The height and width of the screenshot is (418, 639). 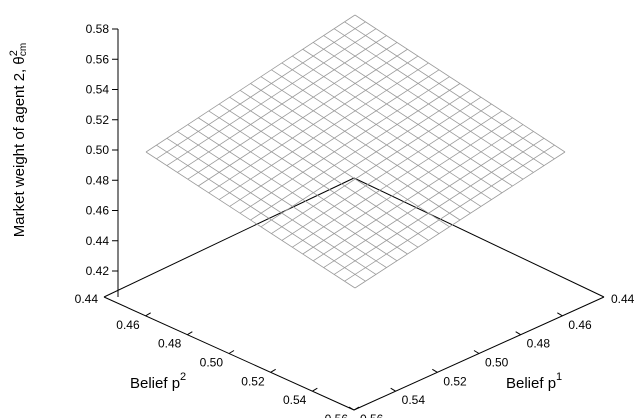 What do you see at coordinates (497, 363) in the screenshot?
I see `y-tick-label: 0.50` at bounding box center [497, 363].